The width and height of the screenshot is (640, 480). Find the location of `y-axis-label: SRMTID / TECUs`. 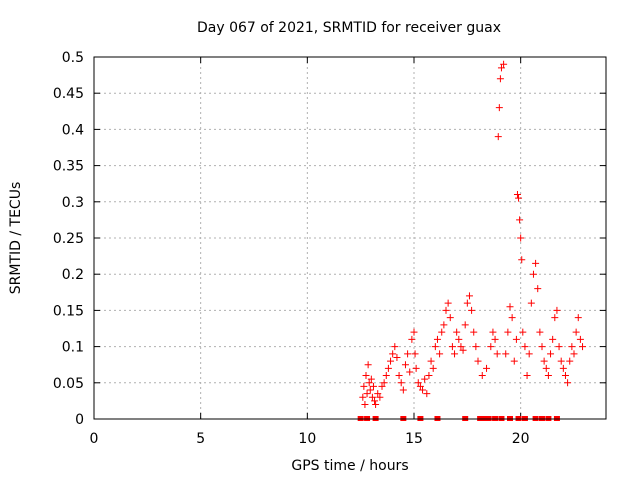

y-axis-label: SRMTID / TECUs is located at coordinates (16, 238).